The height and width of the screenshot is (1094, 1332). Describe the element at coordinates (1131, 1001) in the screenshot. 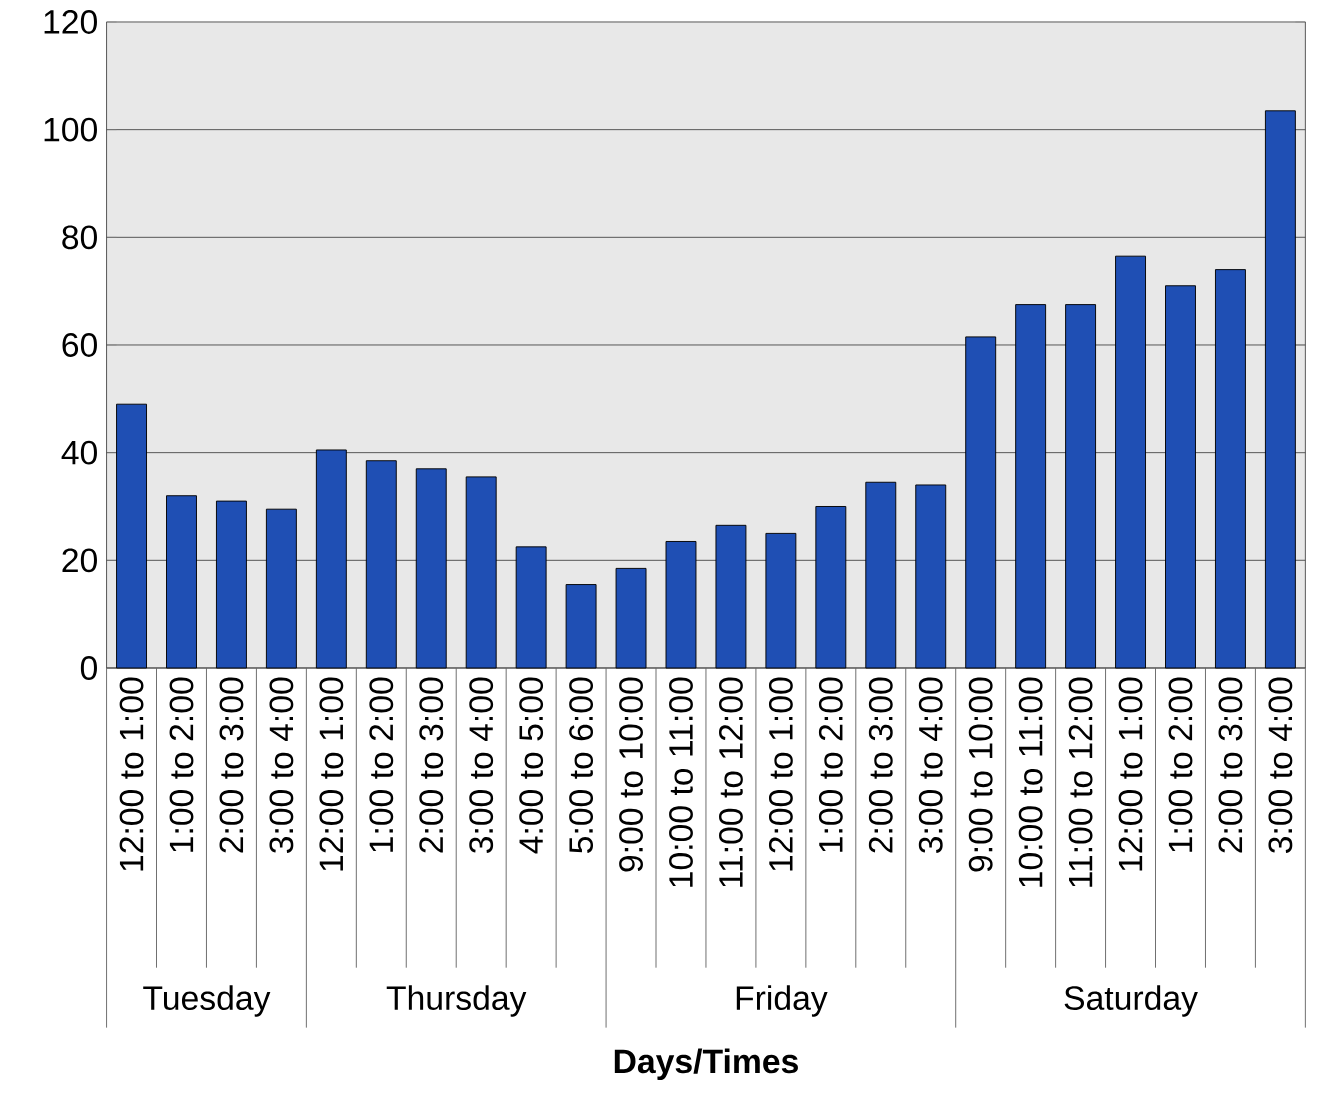

I see `text: Saturday` at that location.